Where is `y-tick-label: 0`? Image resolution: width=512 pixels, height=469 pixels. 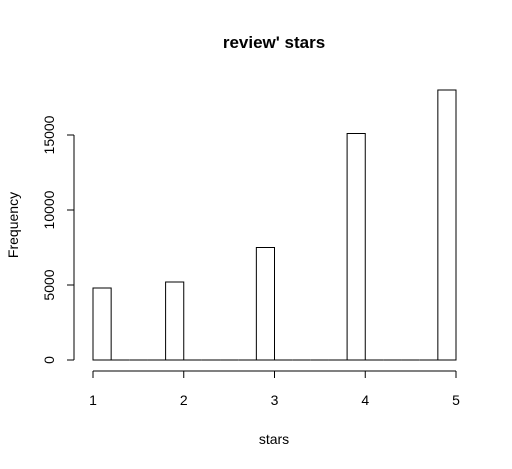
y-tick-label: 0 is located at coordinates (49, 360).